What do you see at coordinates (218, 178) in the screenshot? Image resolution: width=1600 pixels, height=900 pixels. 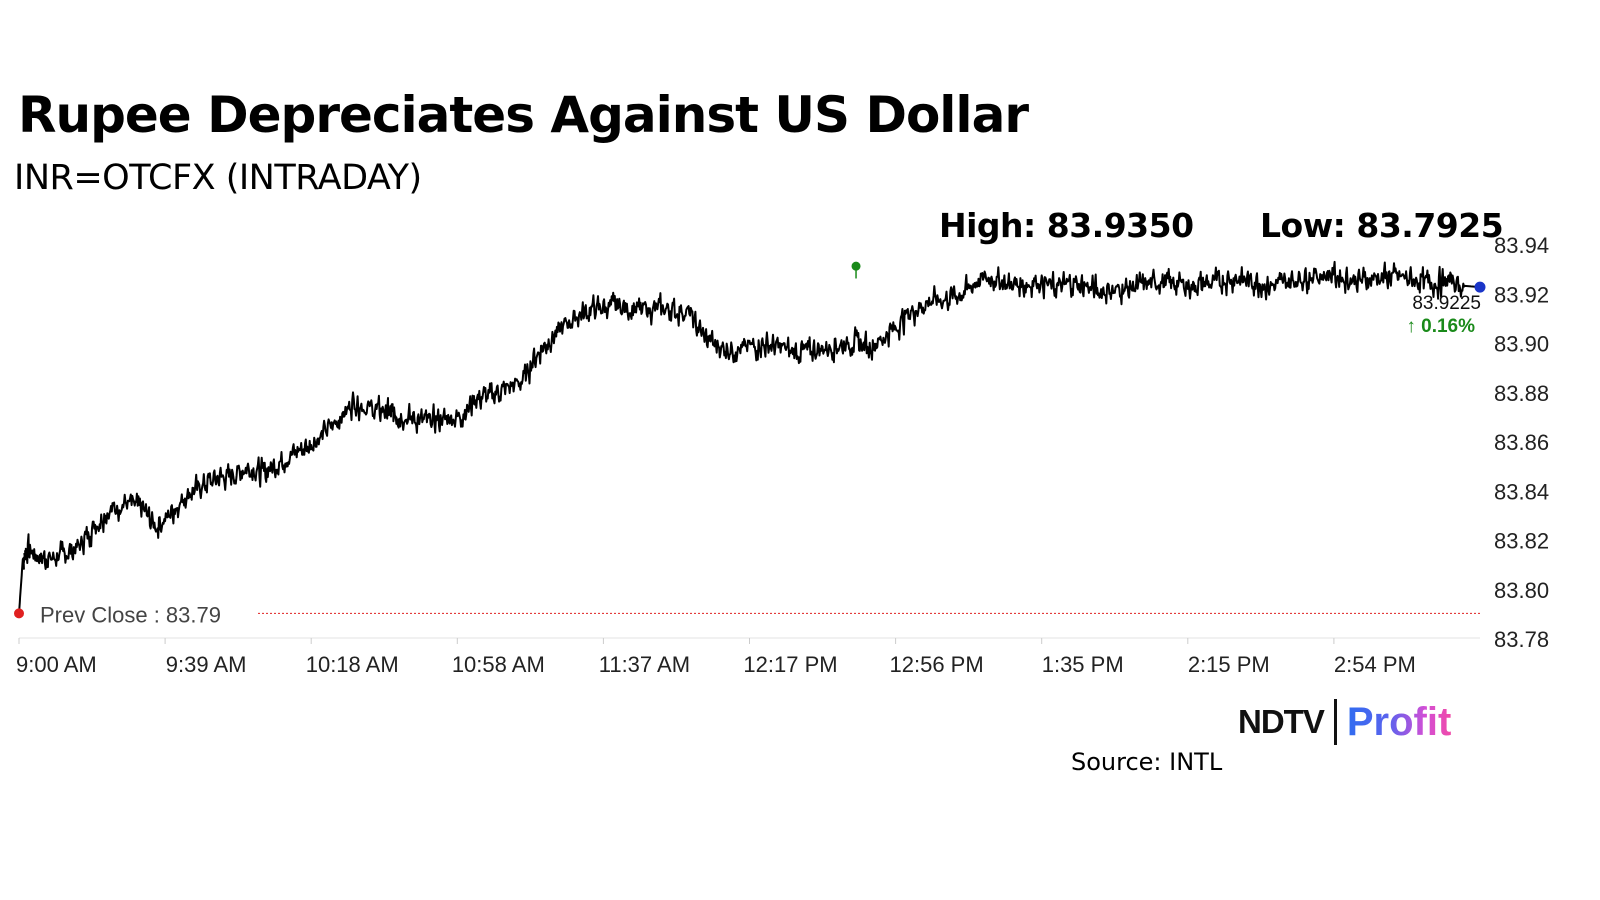 I see `chart-subtitle: INR=OTCFX (INTRADAY)` at bounding box center [218, 178].